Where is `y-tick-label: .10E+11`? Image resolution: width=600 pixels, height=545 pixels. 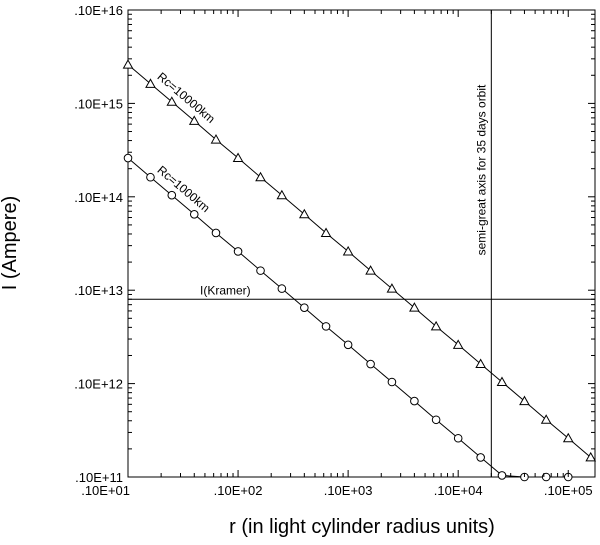
y-tick-label: .10E+11 is located at coordinates (99, 477).